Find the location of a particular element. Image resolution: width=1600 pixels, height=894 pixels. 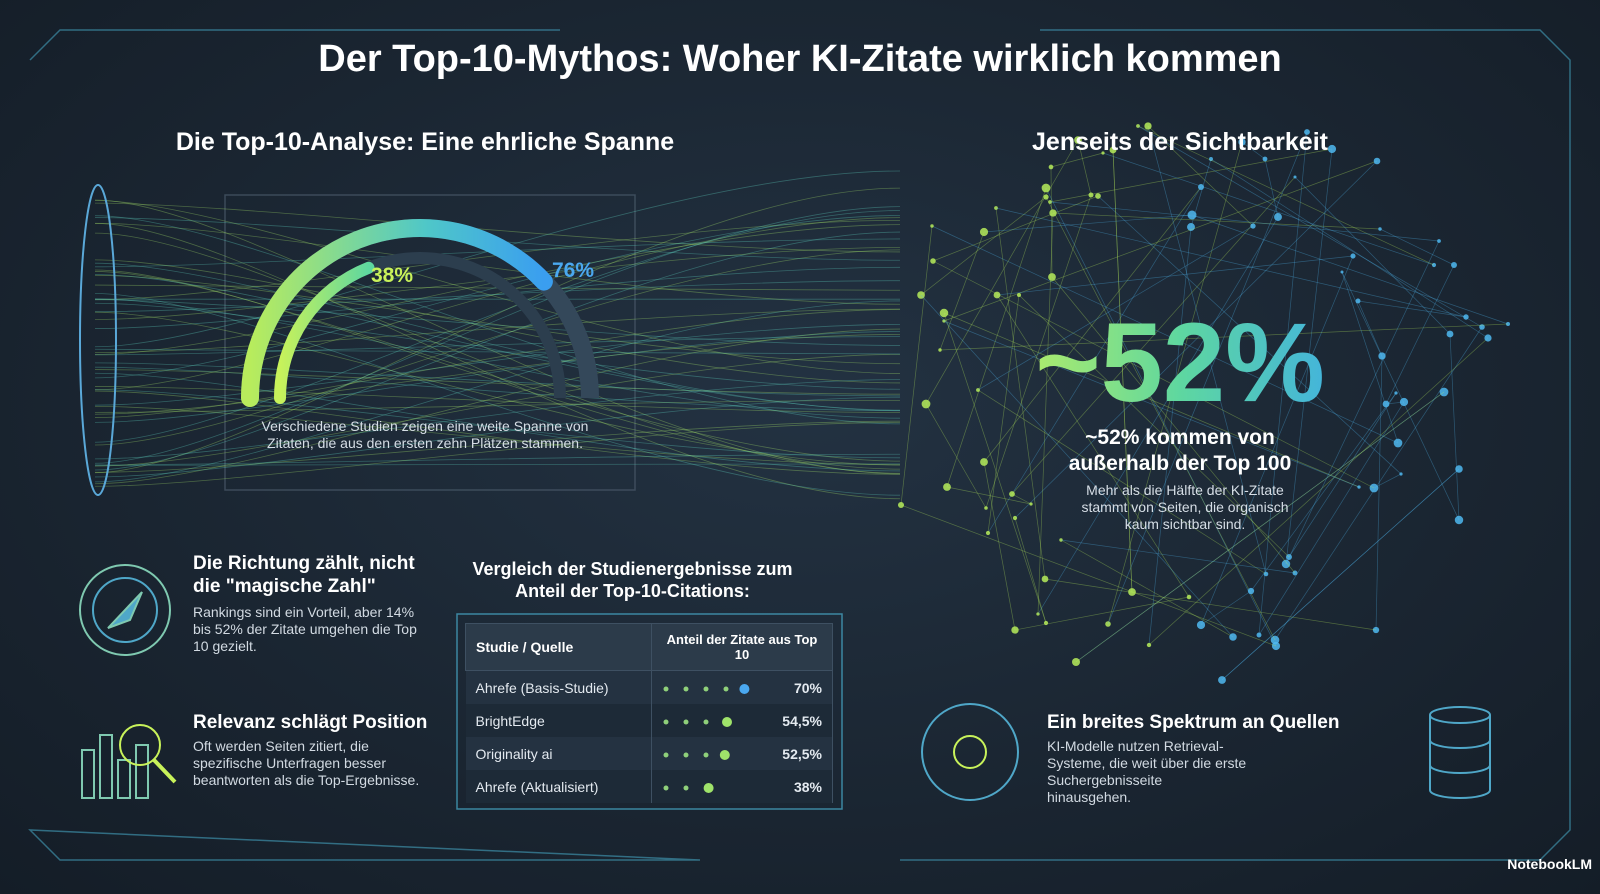

big-subheading: ~52% kommen von außerhalb der Top 100 is located at coordinates (1180, 450).